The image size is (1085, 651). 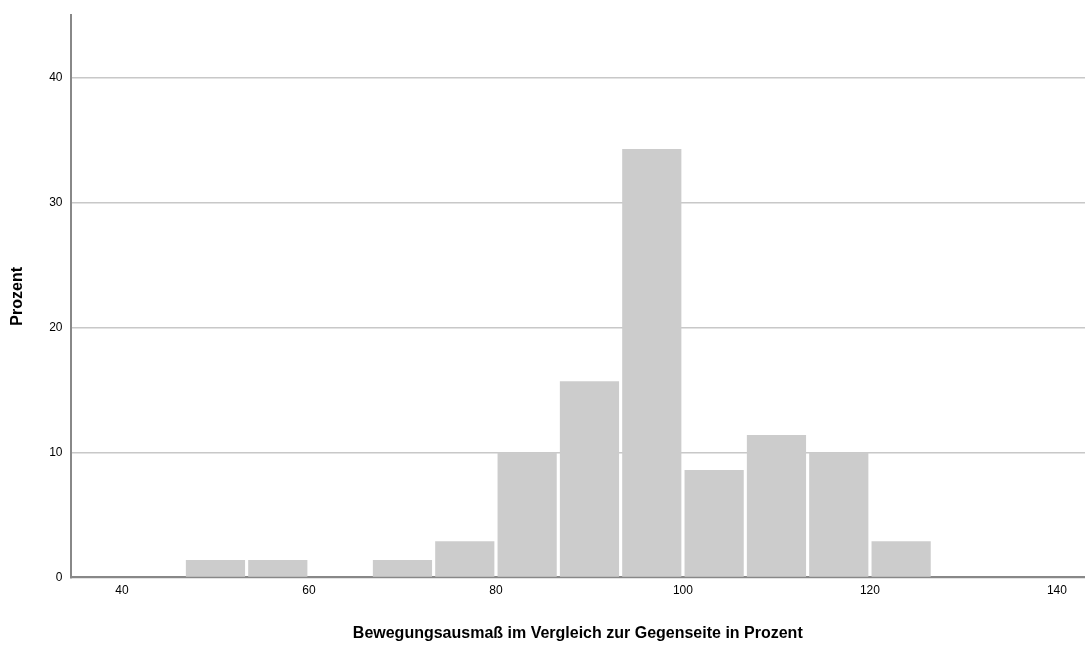 I want to click on x-tick-label: 40, so click(x=122, y=589).